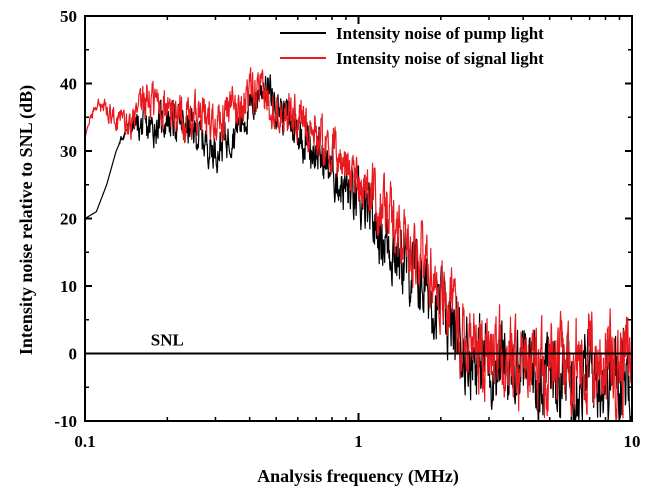 This screenshot has height=493, width=654. What do you see at coordinates (632, 441) in the screenshot?
I see `x-tick-label: 10` at bounding box center [632, 441].